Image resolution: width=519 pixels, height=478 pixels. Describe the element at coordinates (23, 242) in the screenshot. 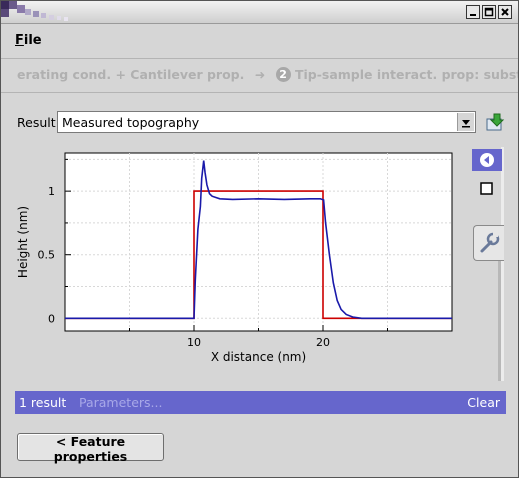

I see `y-axis-label: Height (nm)` at that location.